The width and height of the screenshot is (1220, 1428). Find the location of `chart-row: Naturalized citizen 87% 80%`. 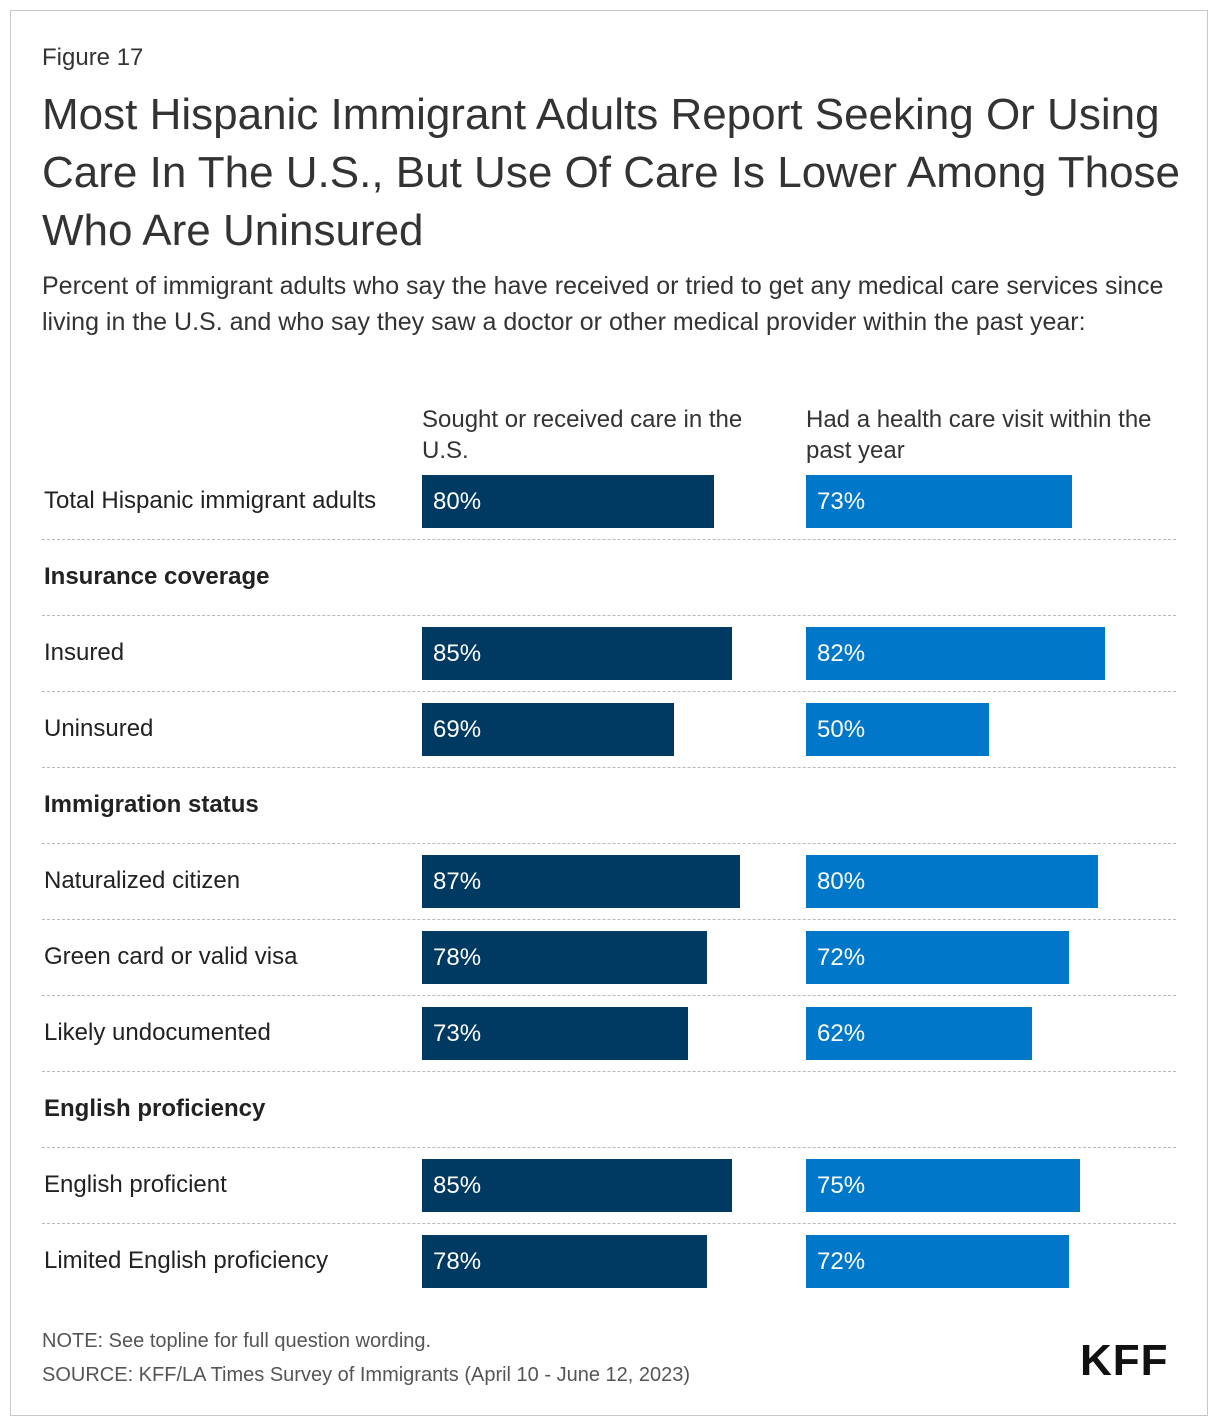

chart-row: Naturalized citizen 87% 80% is located at coordinates (609, 893).